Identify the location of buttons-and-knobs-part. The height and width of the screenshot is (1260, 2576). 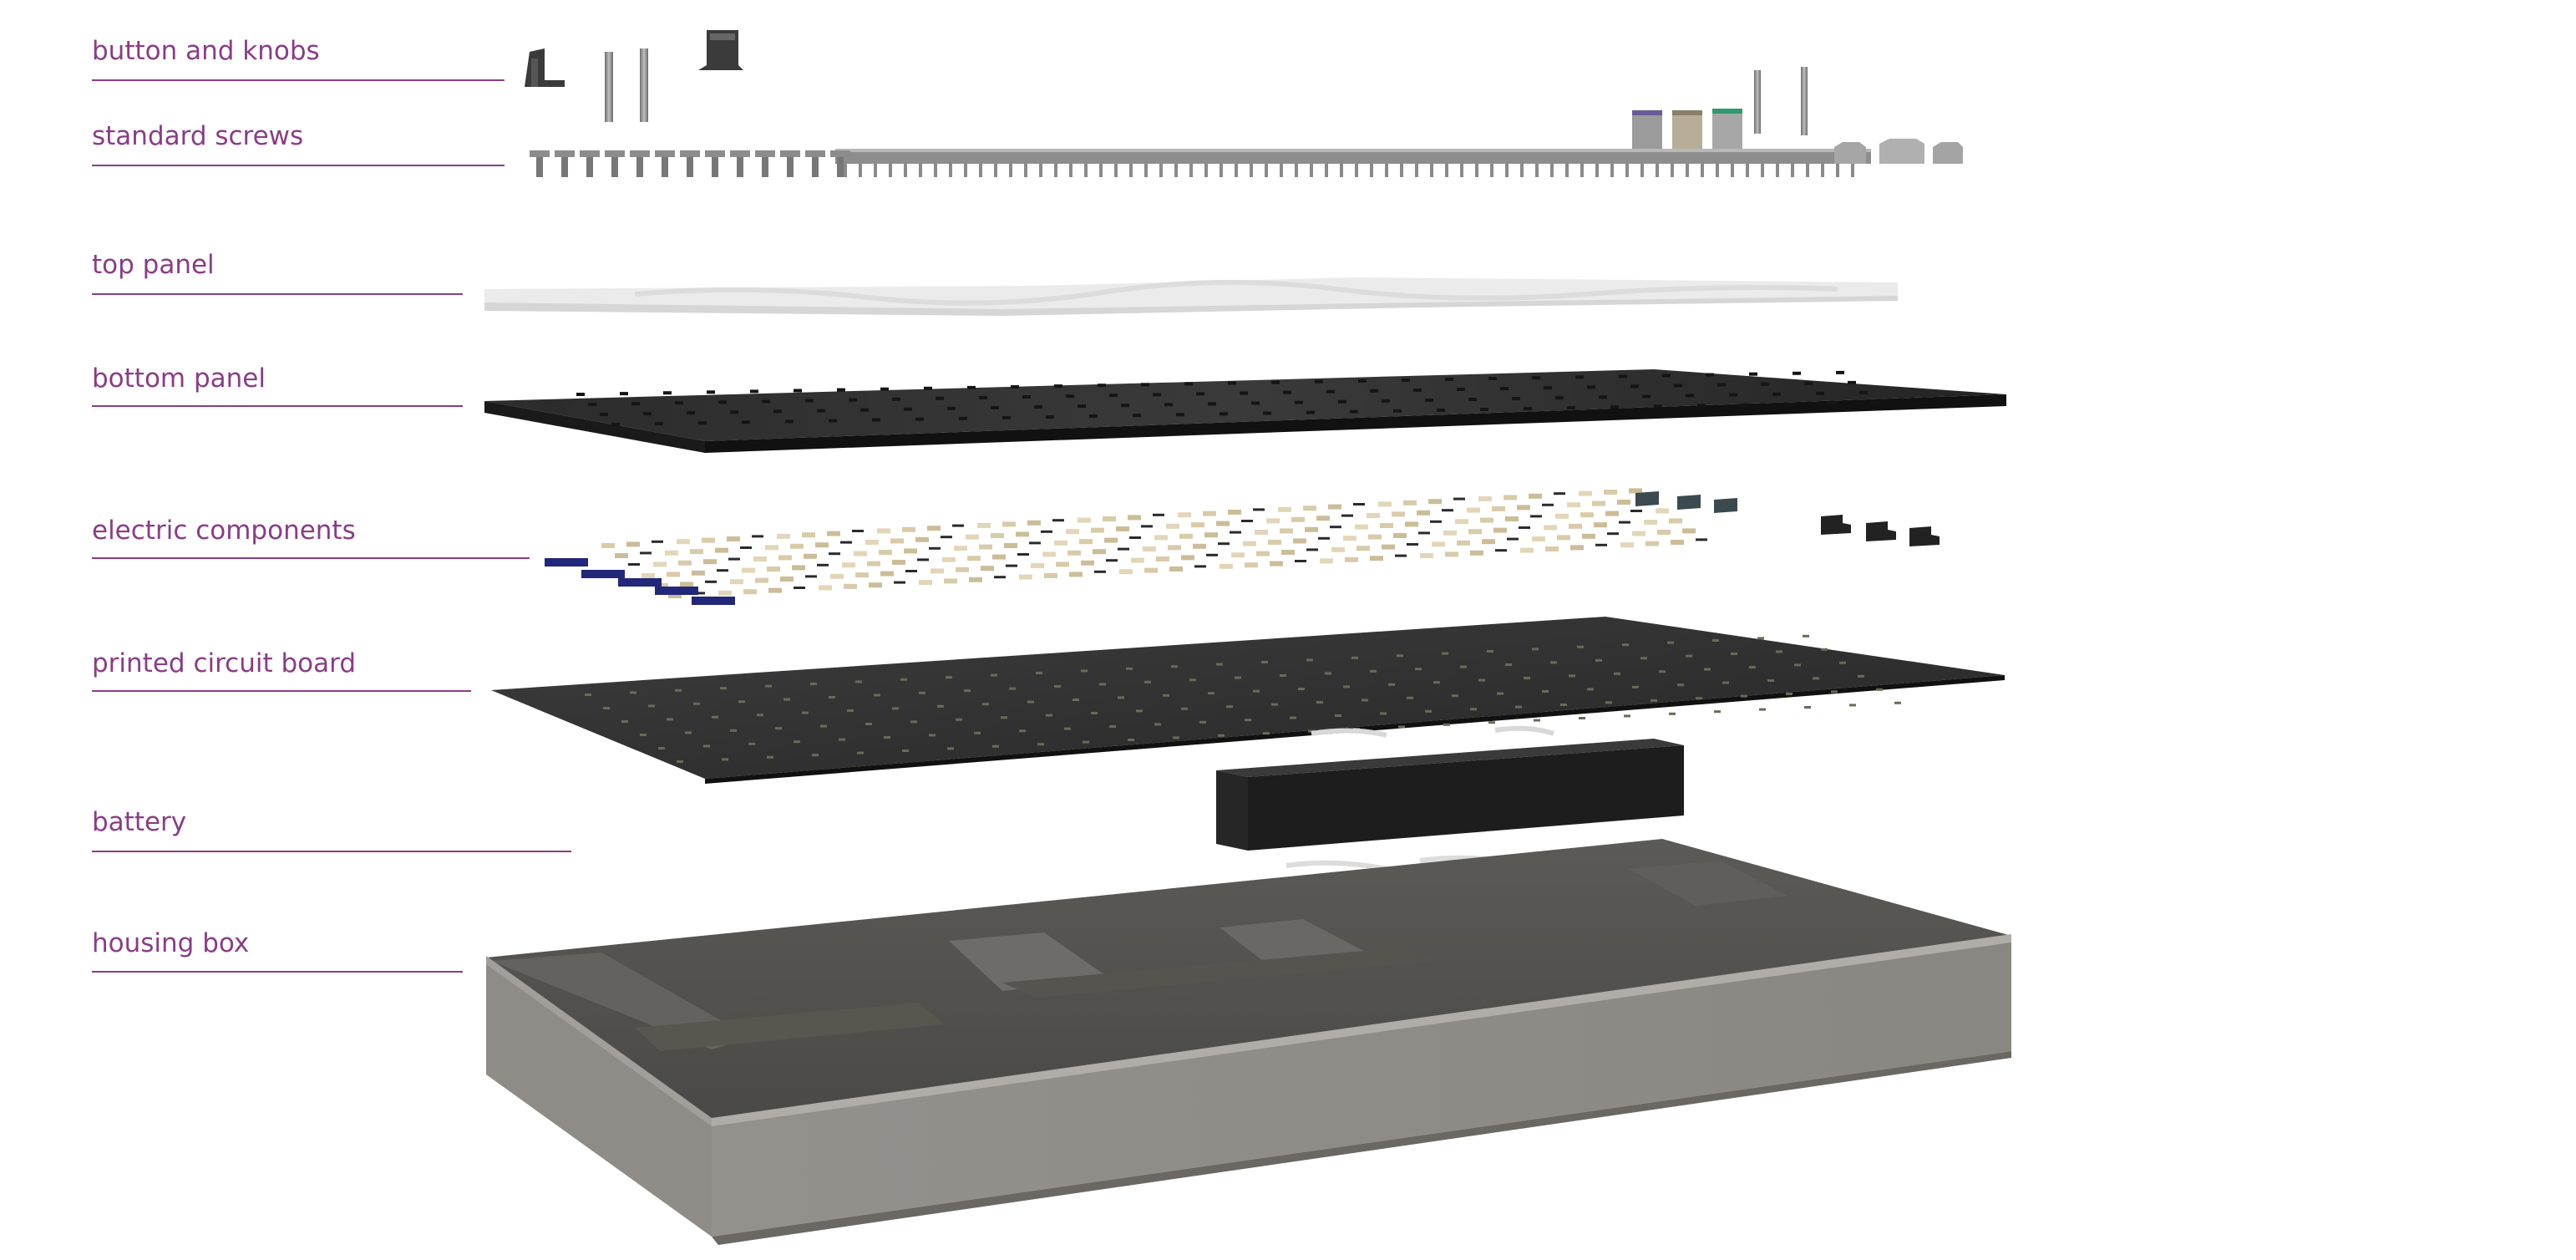
(1166, 82).